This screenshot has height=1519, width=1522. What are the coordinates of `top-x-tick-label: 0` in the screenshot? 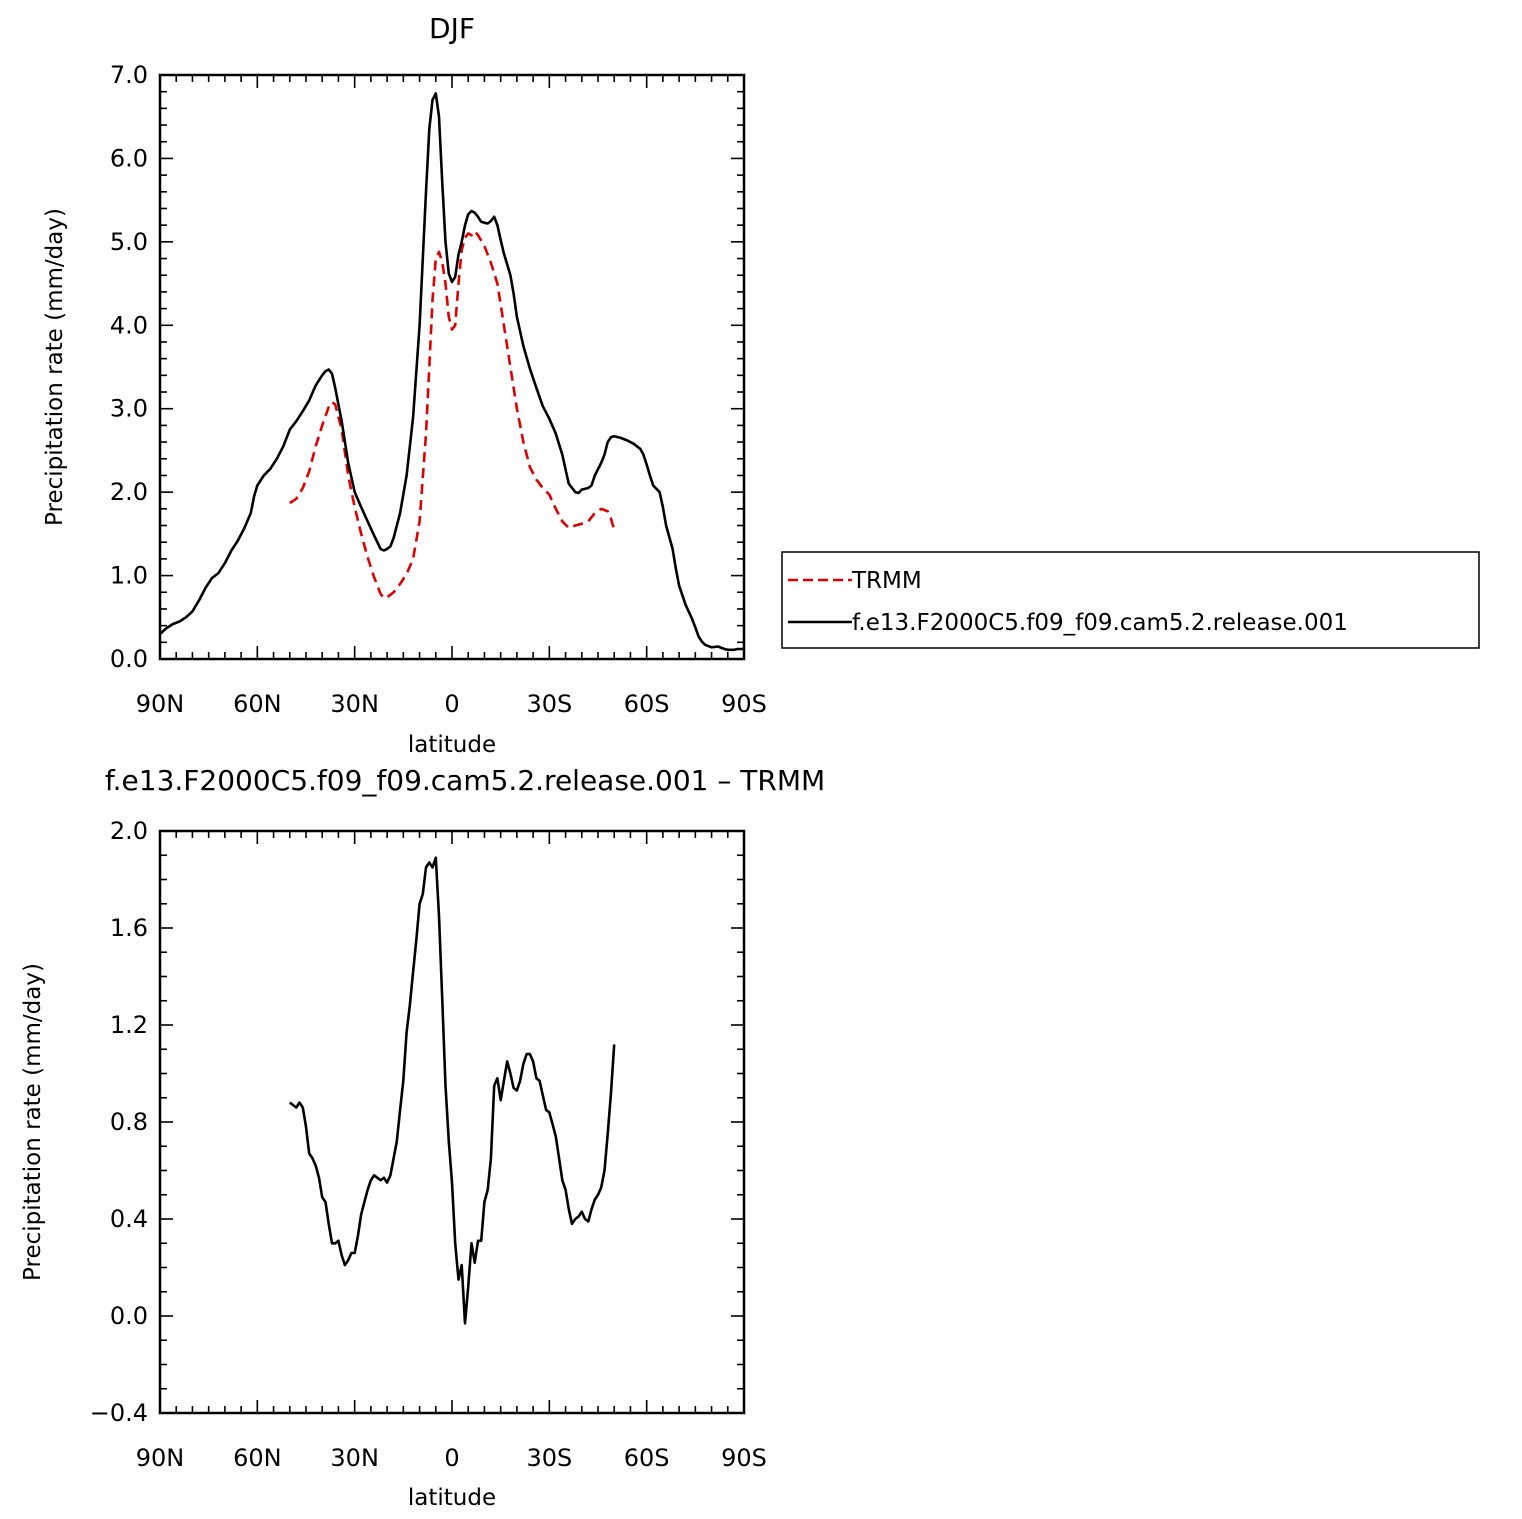 It's located at (451, 704).